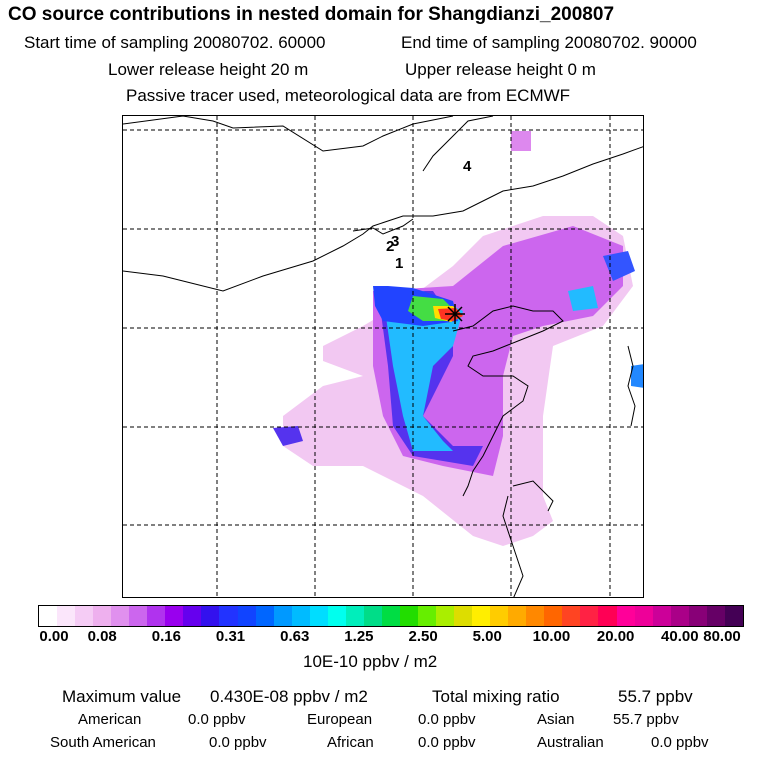 This screenshot has width=768, height=768. What do you see at coordinates (102, 636) in the screenshot?
I see `colorbar-tick-label: 0.08` at bounding box center [102, 636].